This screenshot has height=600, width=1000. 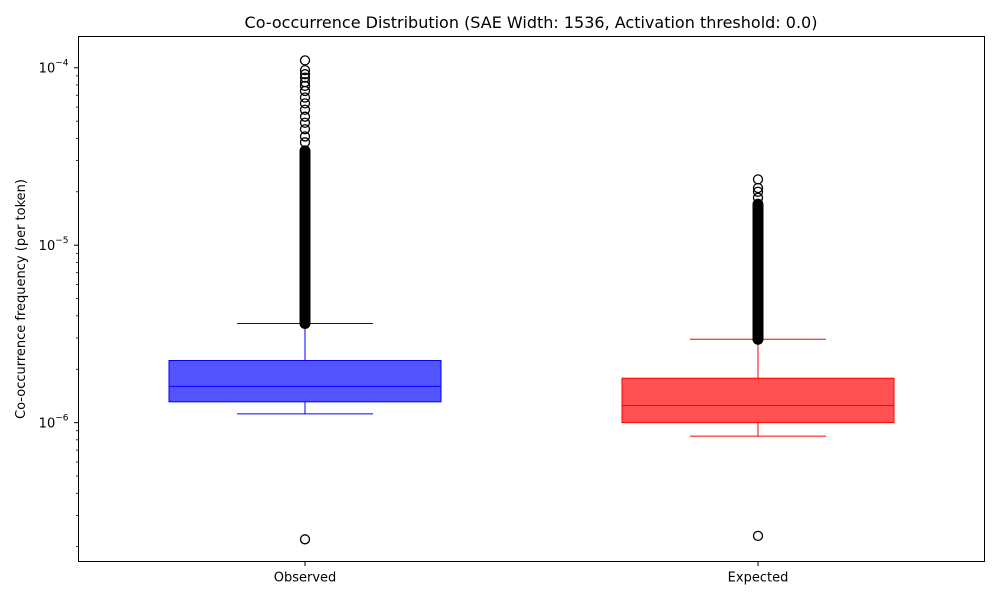 I want to click on x-tick-label-observed: Observed, so click(x=305, y=578).